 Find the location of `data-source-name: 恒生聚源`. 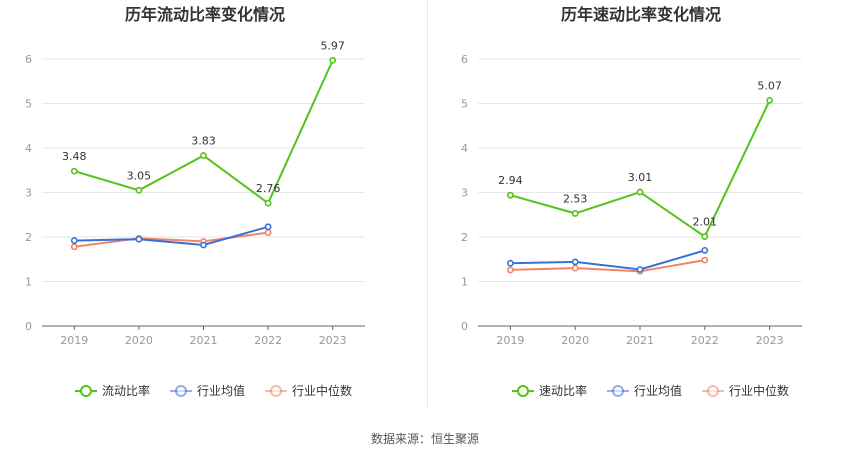

data-source-name: 恒生聚源 is located at coordinates (455, 439).